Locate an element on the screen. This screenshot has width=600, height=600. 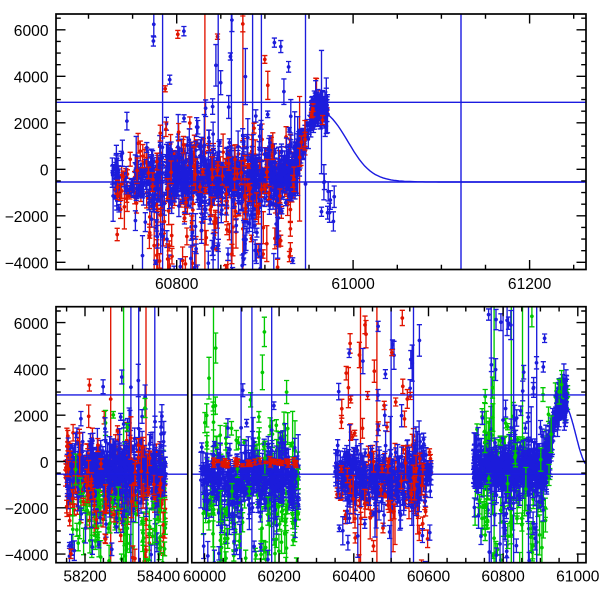
svg-text: 60000 is located at coordinates (205, 577).